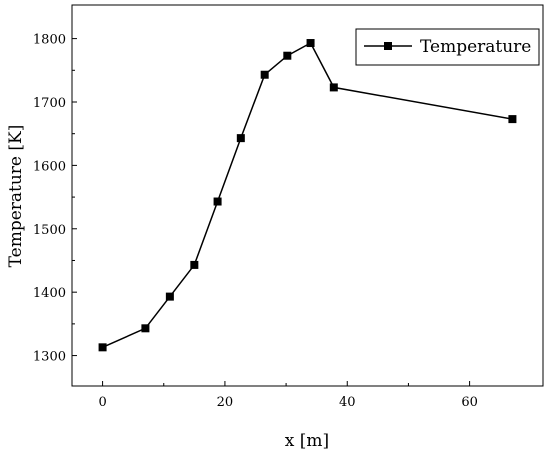 The width and height of the screenshot is (550, 454). I want to click on x-tick-label: 0, so click(102, 402).